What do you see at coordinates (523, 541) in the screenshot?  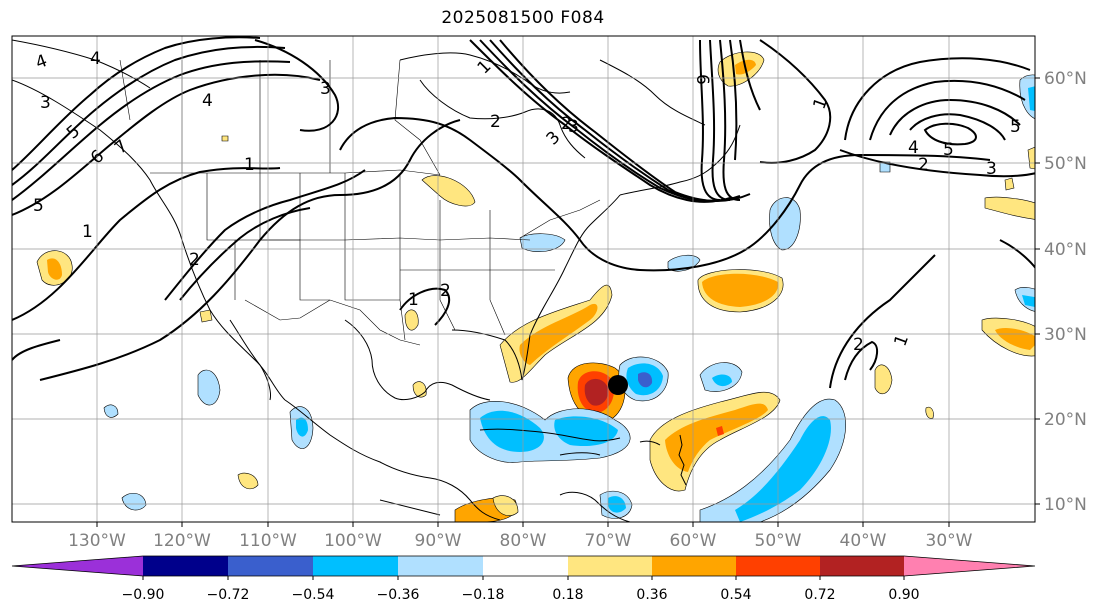 I see `lon-label: 80°W` at bounding box center [523, 541].